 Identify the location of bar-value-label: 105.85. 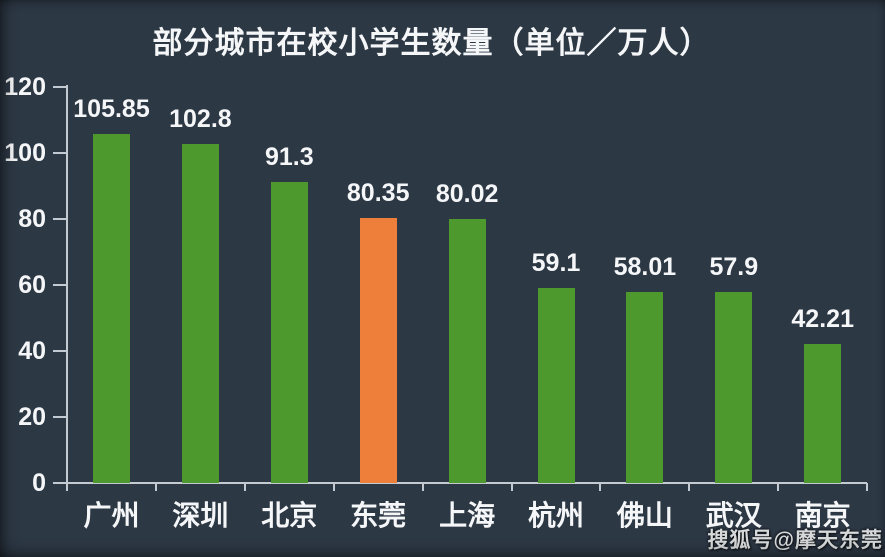
(111, 108).